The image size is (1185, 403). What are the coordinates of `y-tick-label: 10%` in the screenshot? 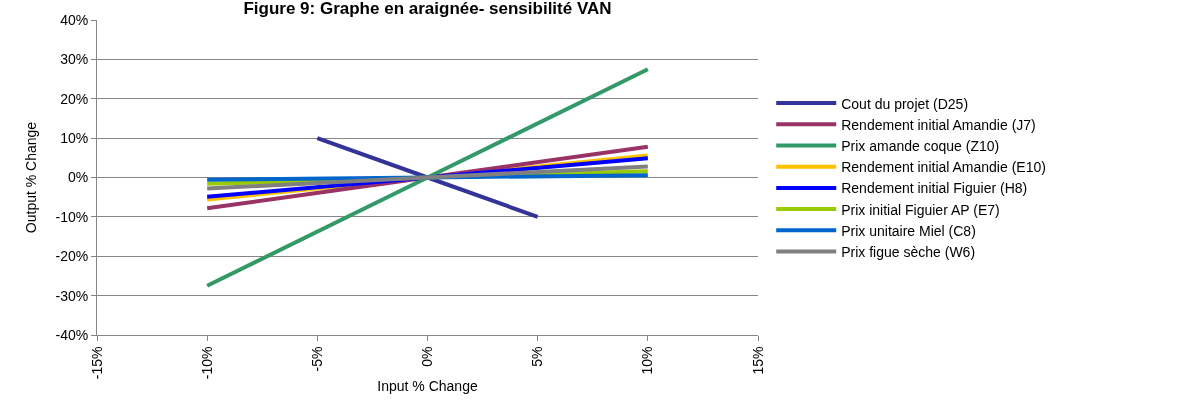 It's located at (74, 138).